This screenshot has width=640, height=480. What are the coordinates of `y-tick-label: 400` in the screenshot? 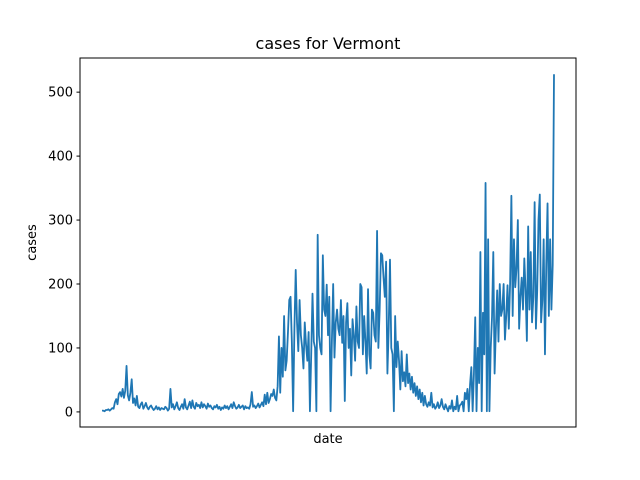 It's located at (60, 157).